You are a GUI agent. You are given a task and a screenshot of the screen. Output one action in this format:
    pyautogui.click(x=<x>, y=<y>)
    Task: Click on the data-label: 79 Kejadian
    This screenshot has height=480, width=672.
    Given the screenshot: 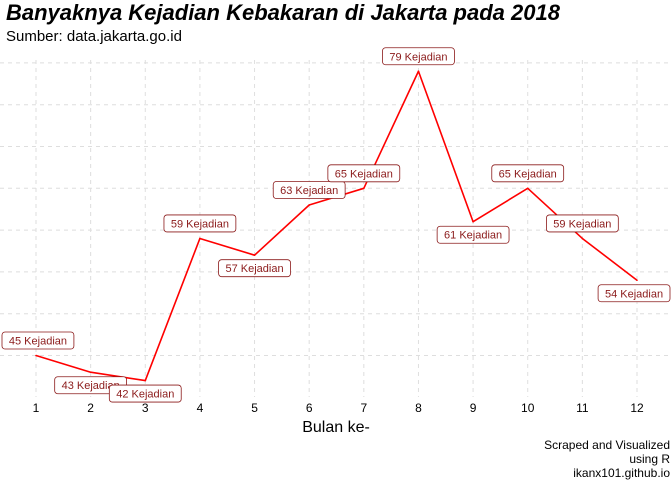 What is the action you would take?
    pyautogui.click(x=418, y=56)
    